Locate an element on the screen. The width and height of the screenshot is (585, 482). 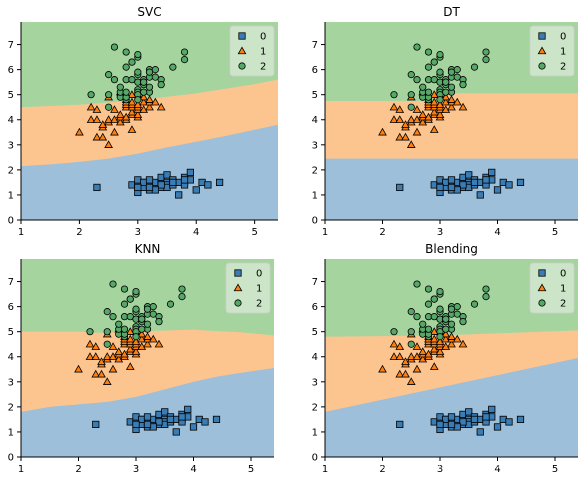
subplot-title: Blending is located at coordinates (451, 249).